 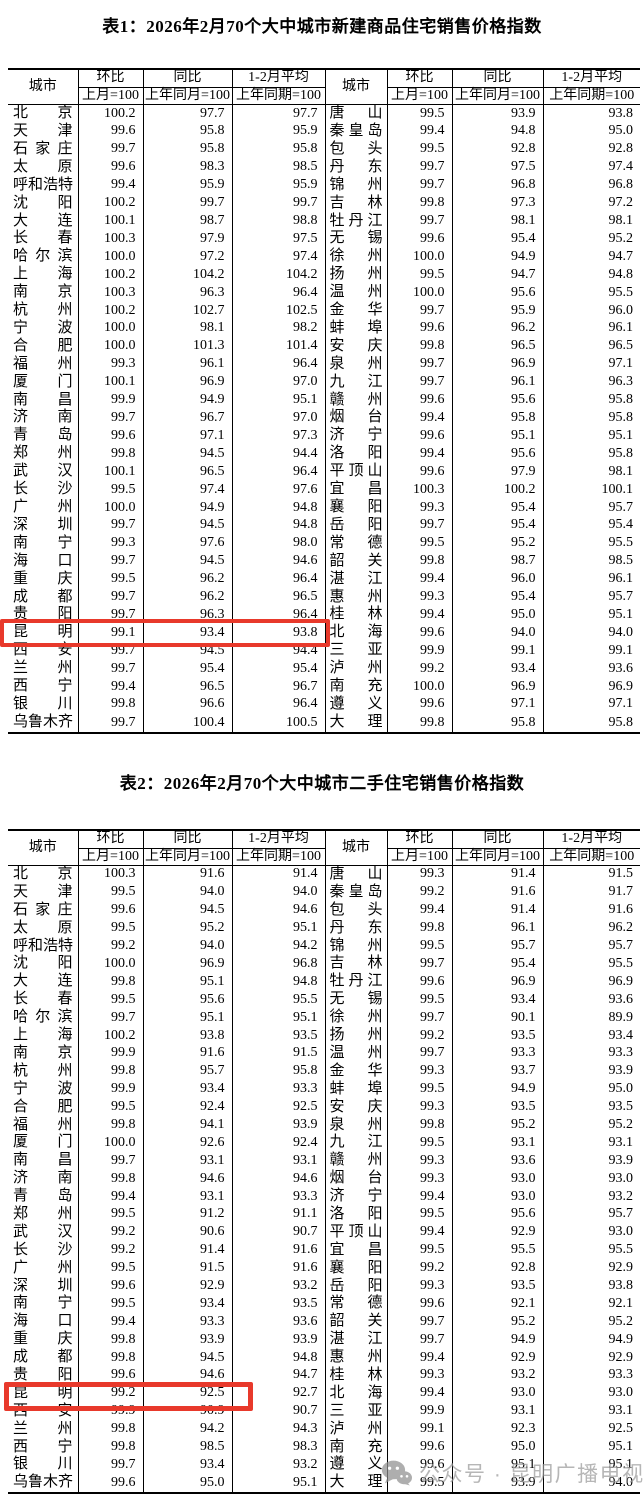 What do you see at coordinates (355, 1447) in the screenshot?
I see `city-cell: 南充` at bounding box center [355, 1447].